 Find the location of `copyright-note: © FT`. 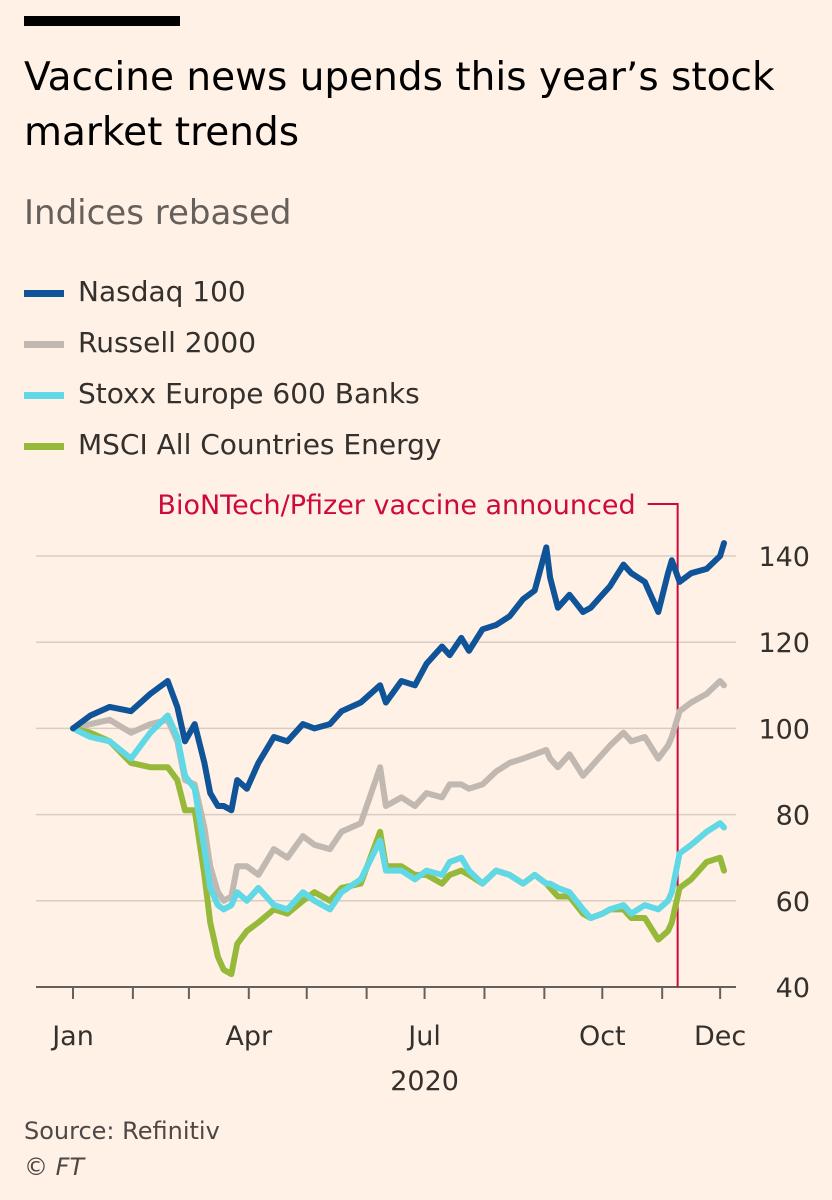

copyright-note: © FT is located at coordinates (54, 1167).